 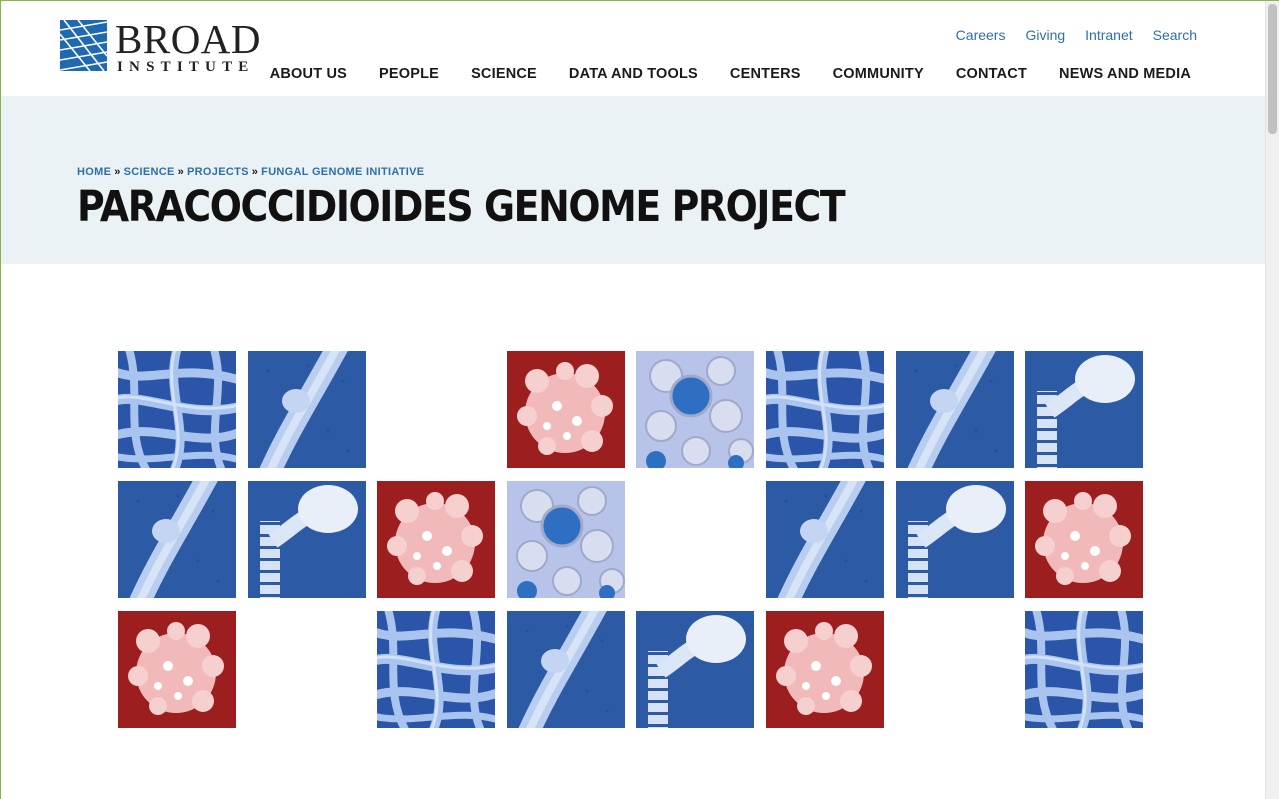 I want to click on page-title: PARACOCCIDIOIDES GENOME PROJECT, so click(x=461, y=207).